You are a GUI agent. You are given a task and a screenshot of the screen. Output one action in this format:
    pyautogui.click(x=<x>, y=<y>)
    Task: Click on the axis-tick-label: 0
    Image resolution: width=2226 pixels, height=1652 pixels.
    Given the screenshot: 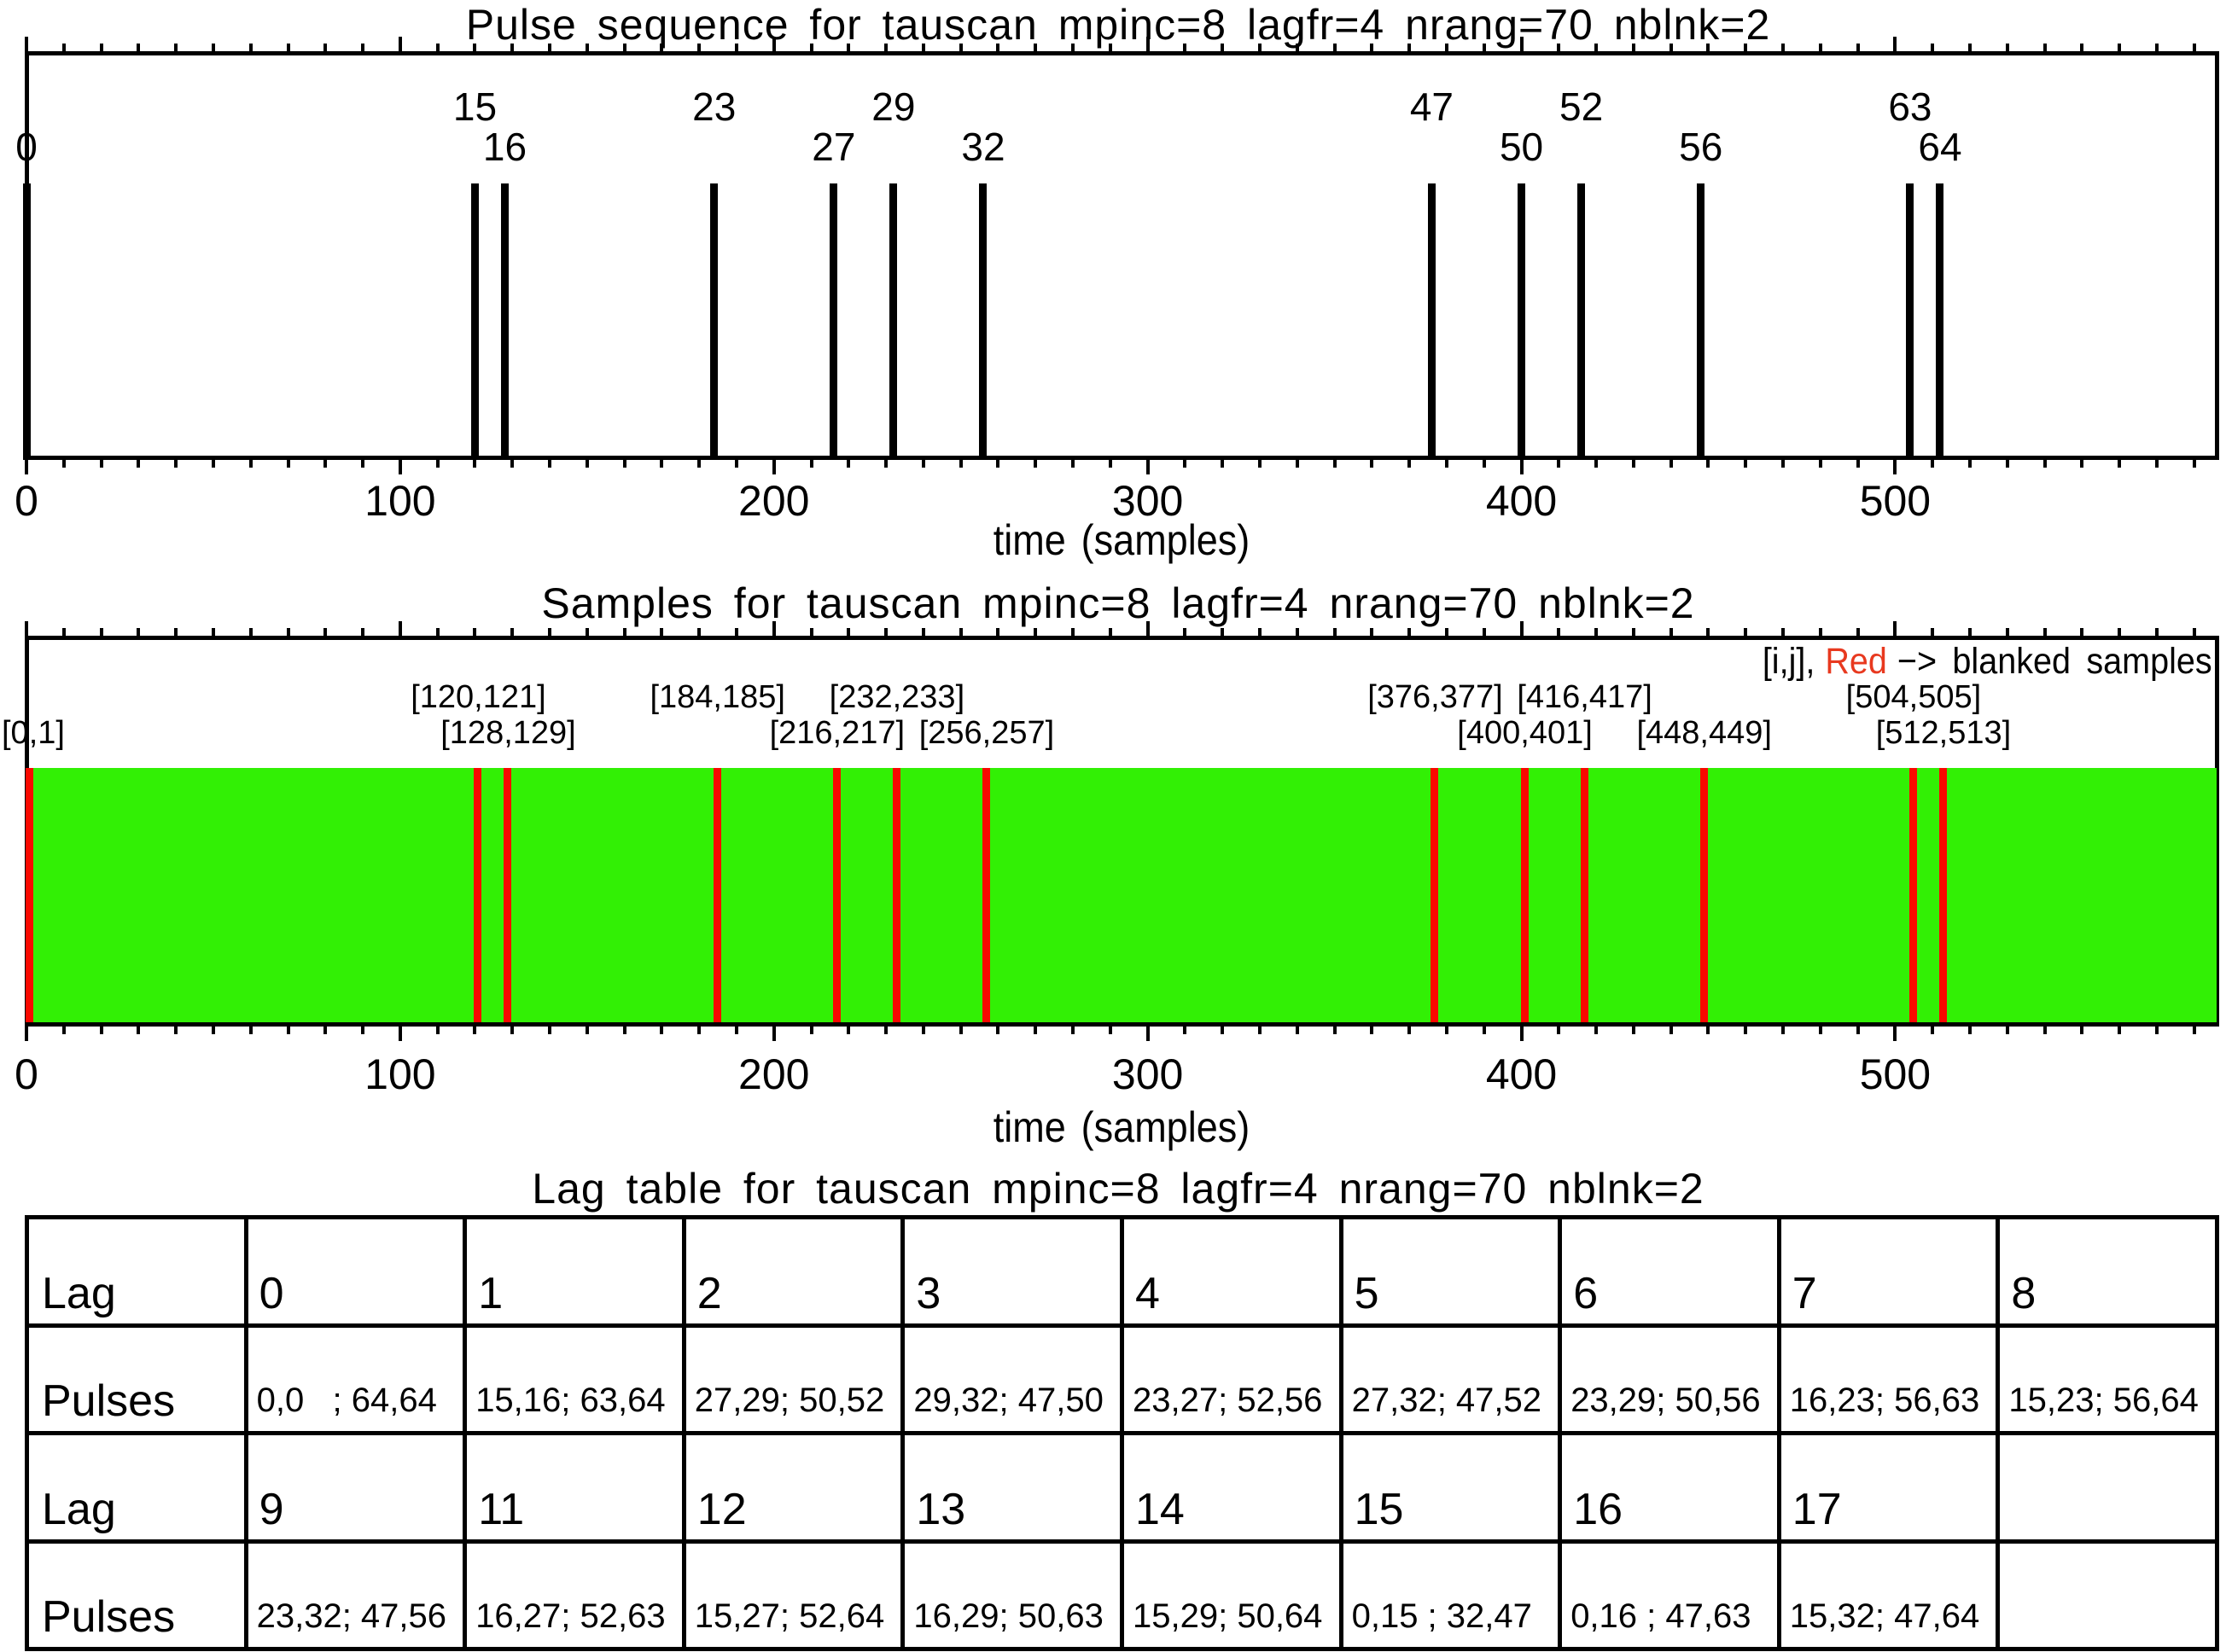 What is the action you would take?
    pyautogui.click(x=26, y=1074)
    